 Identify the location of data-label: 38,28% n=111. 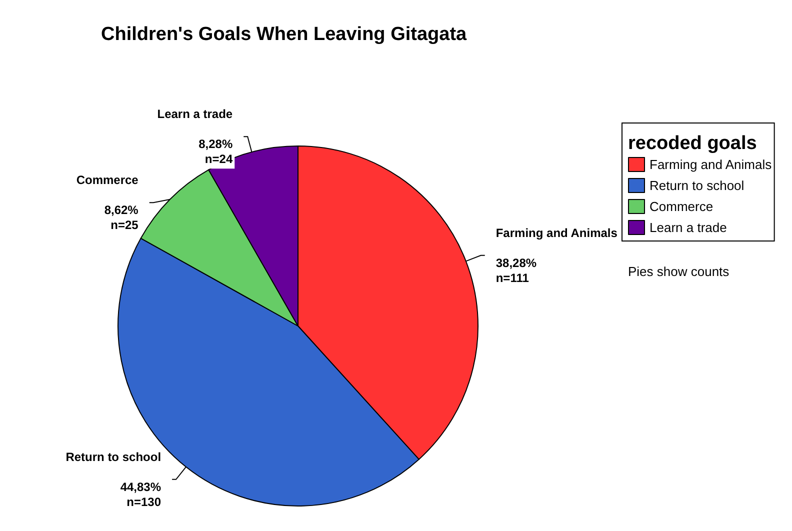
(516, 270).